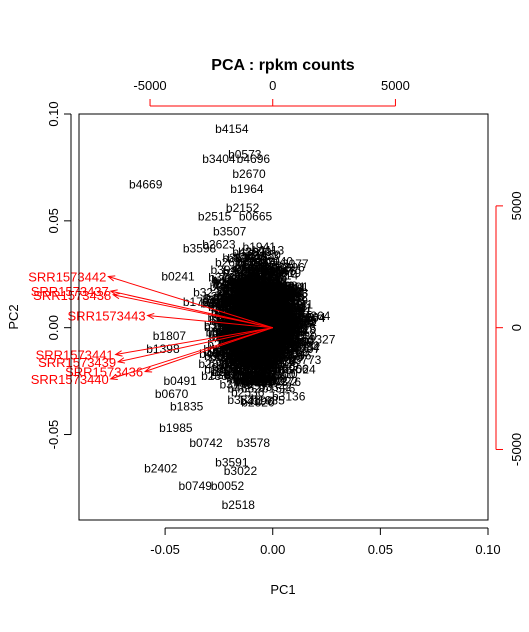 Image resolution: width=529 pixels, height=632 pixels. I want to click on gene-label-cloud: b2806, so click(270, 282).